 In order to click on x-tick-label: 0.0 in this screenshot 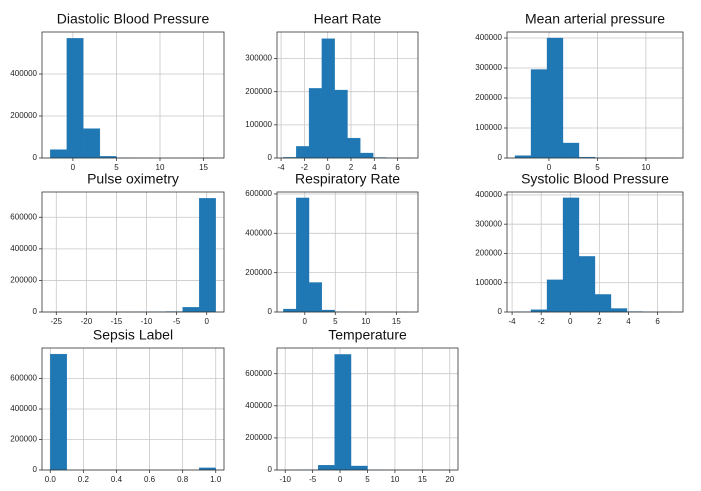, I will do `click(51, 479)`.